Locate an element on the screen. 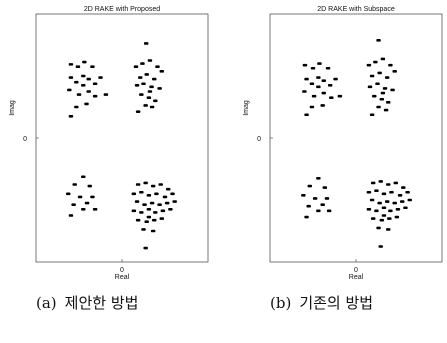  y-tick-label: 0 is located at coordinates (25, 139).